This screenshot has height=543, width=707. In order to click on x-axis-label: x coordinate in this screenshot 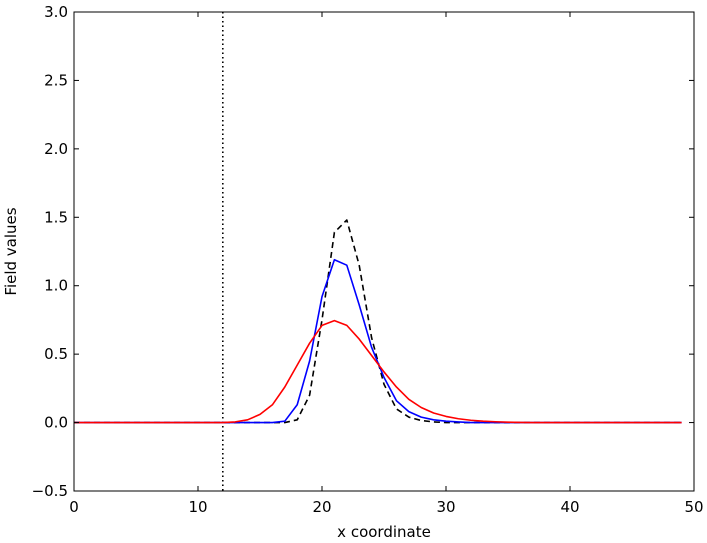, I will do `click(384, 532)`.